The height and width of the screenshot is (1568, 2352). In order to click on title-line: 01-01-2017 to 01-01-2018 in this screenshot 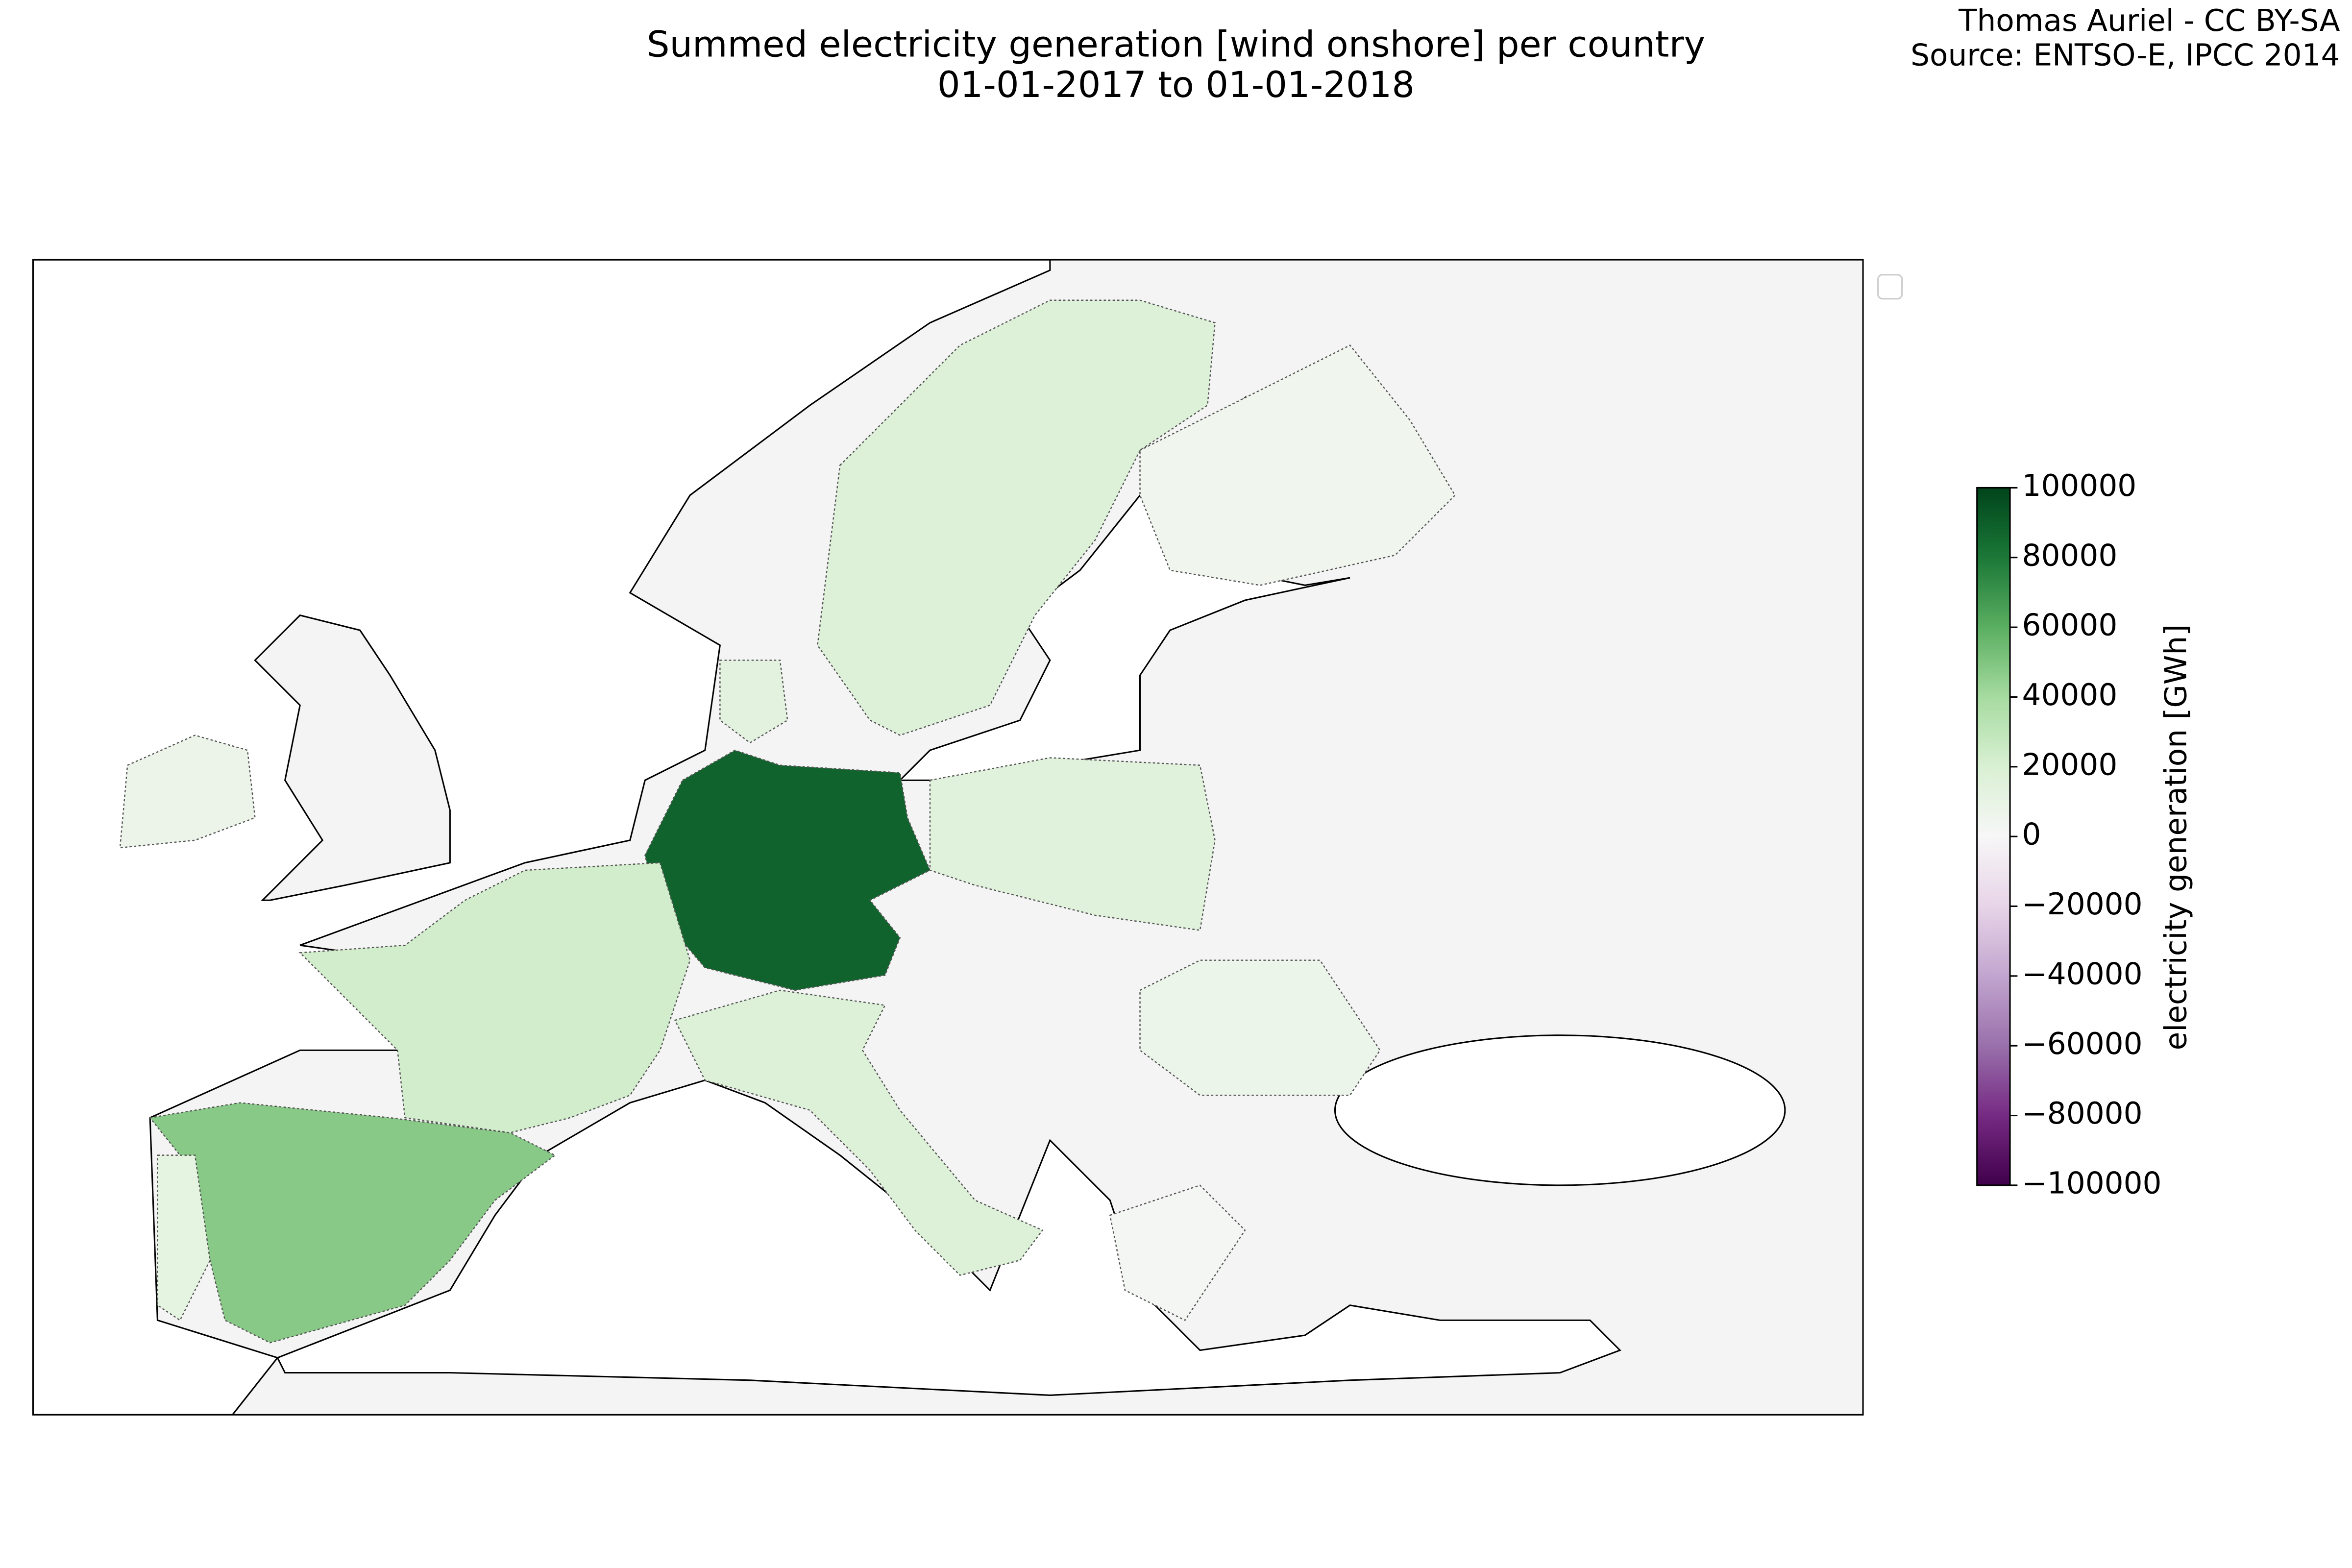, I will do `click(1176, 85)`.